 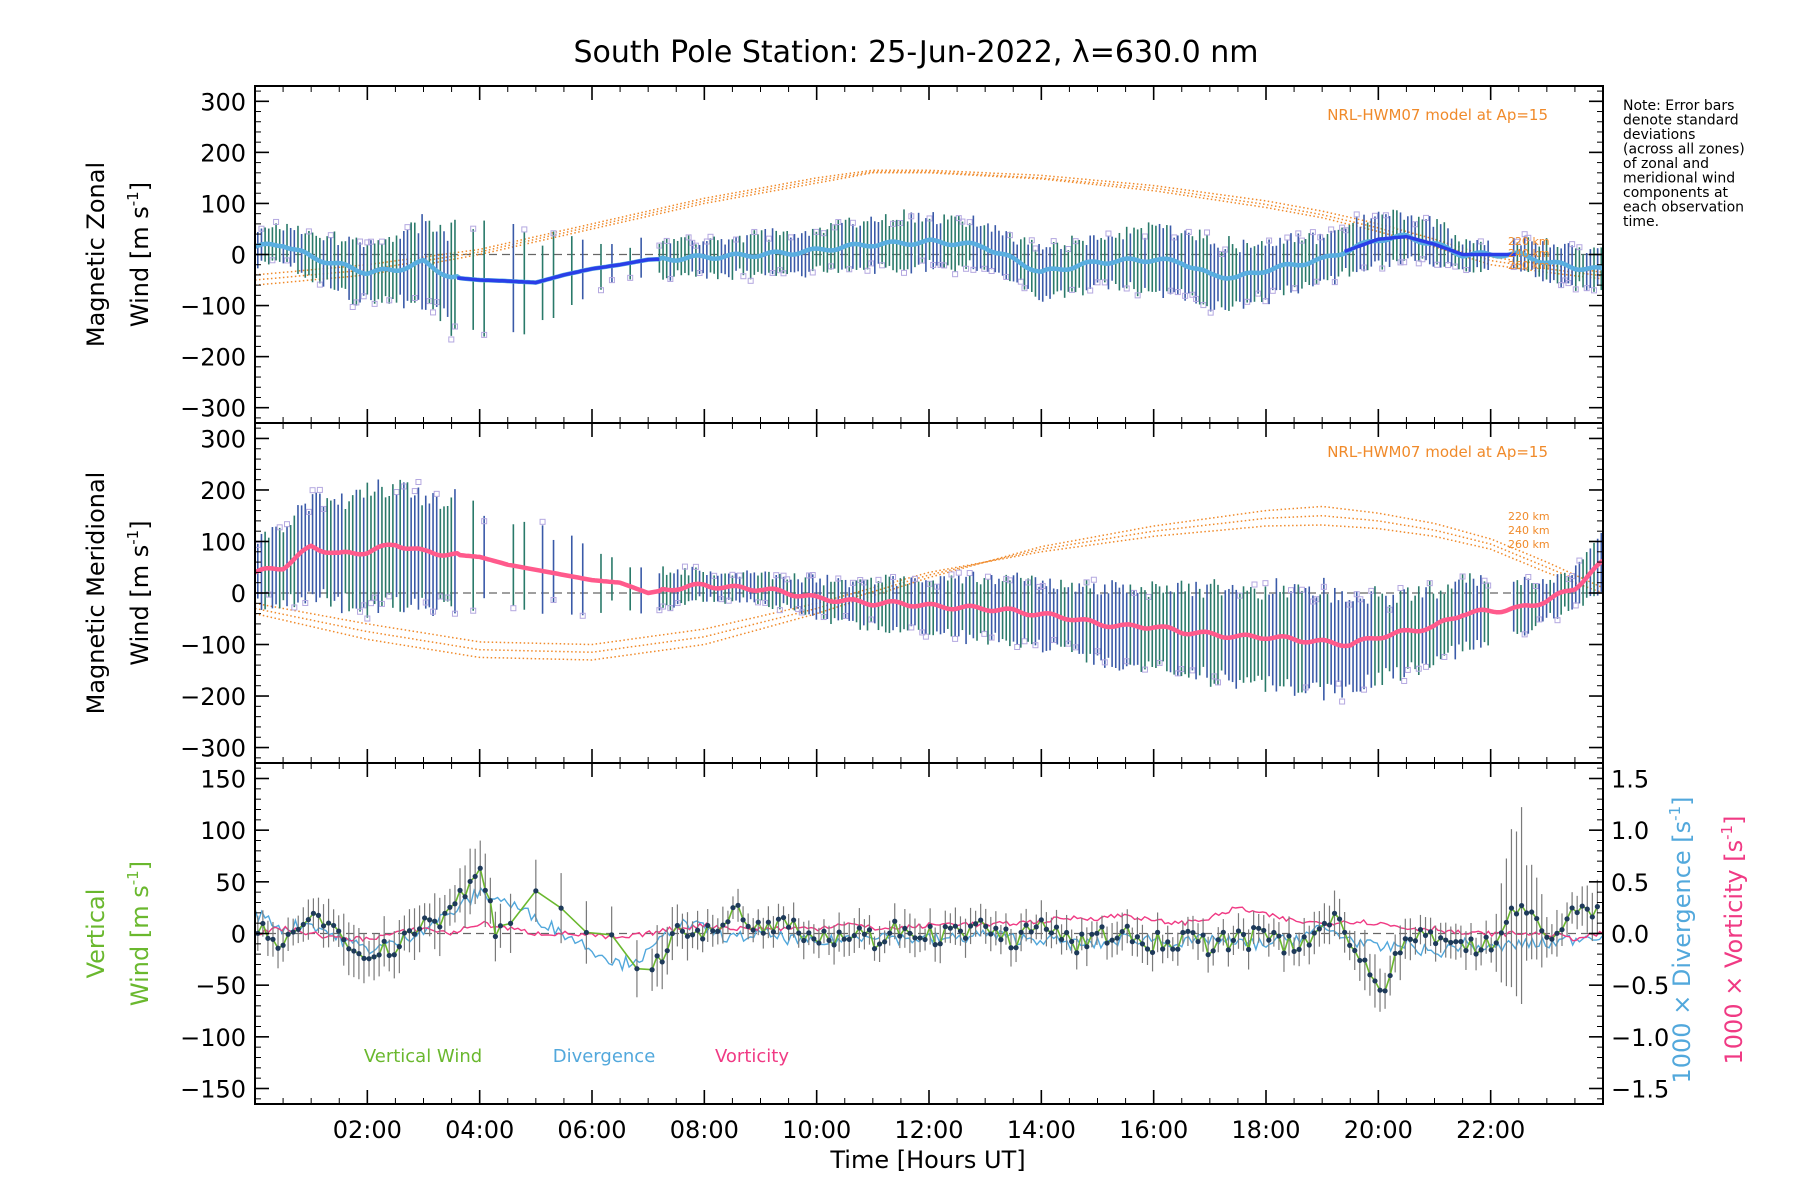 I want to click on x-tick-label: 06:00, so click(x=591, y=1130).